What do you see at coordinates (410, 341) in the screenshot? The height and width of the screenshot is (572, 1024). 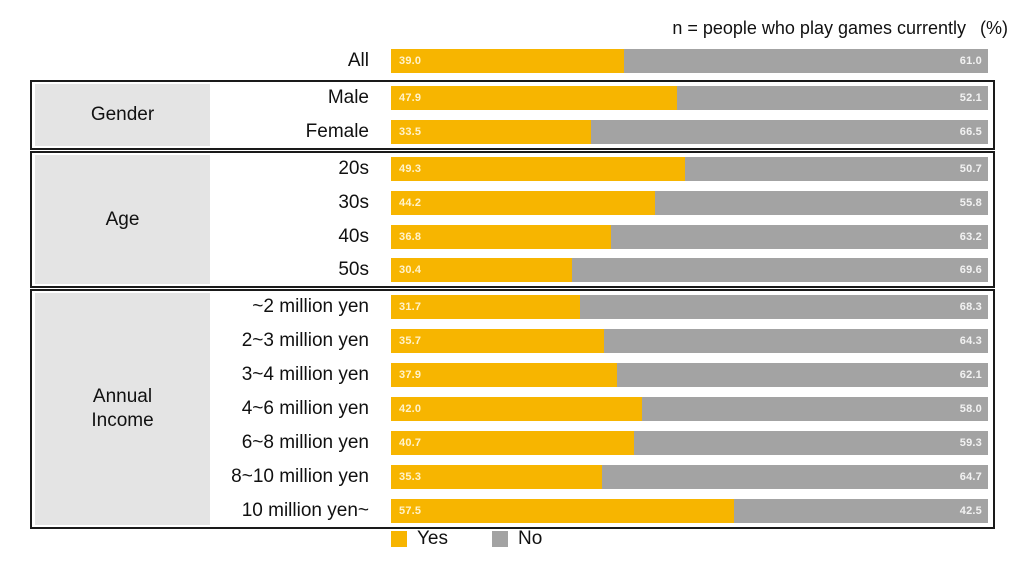 I see `data-label-yes: 35.7` at bounding box center [410, 341].